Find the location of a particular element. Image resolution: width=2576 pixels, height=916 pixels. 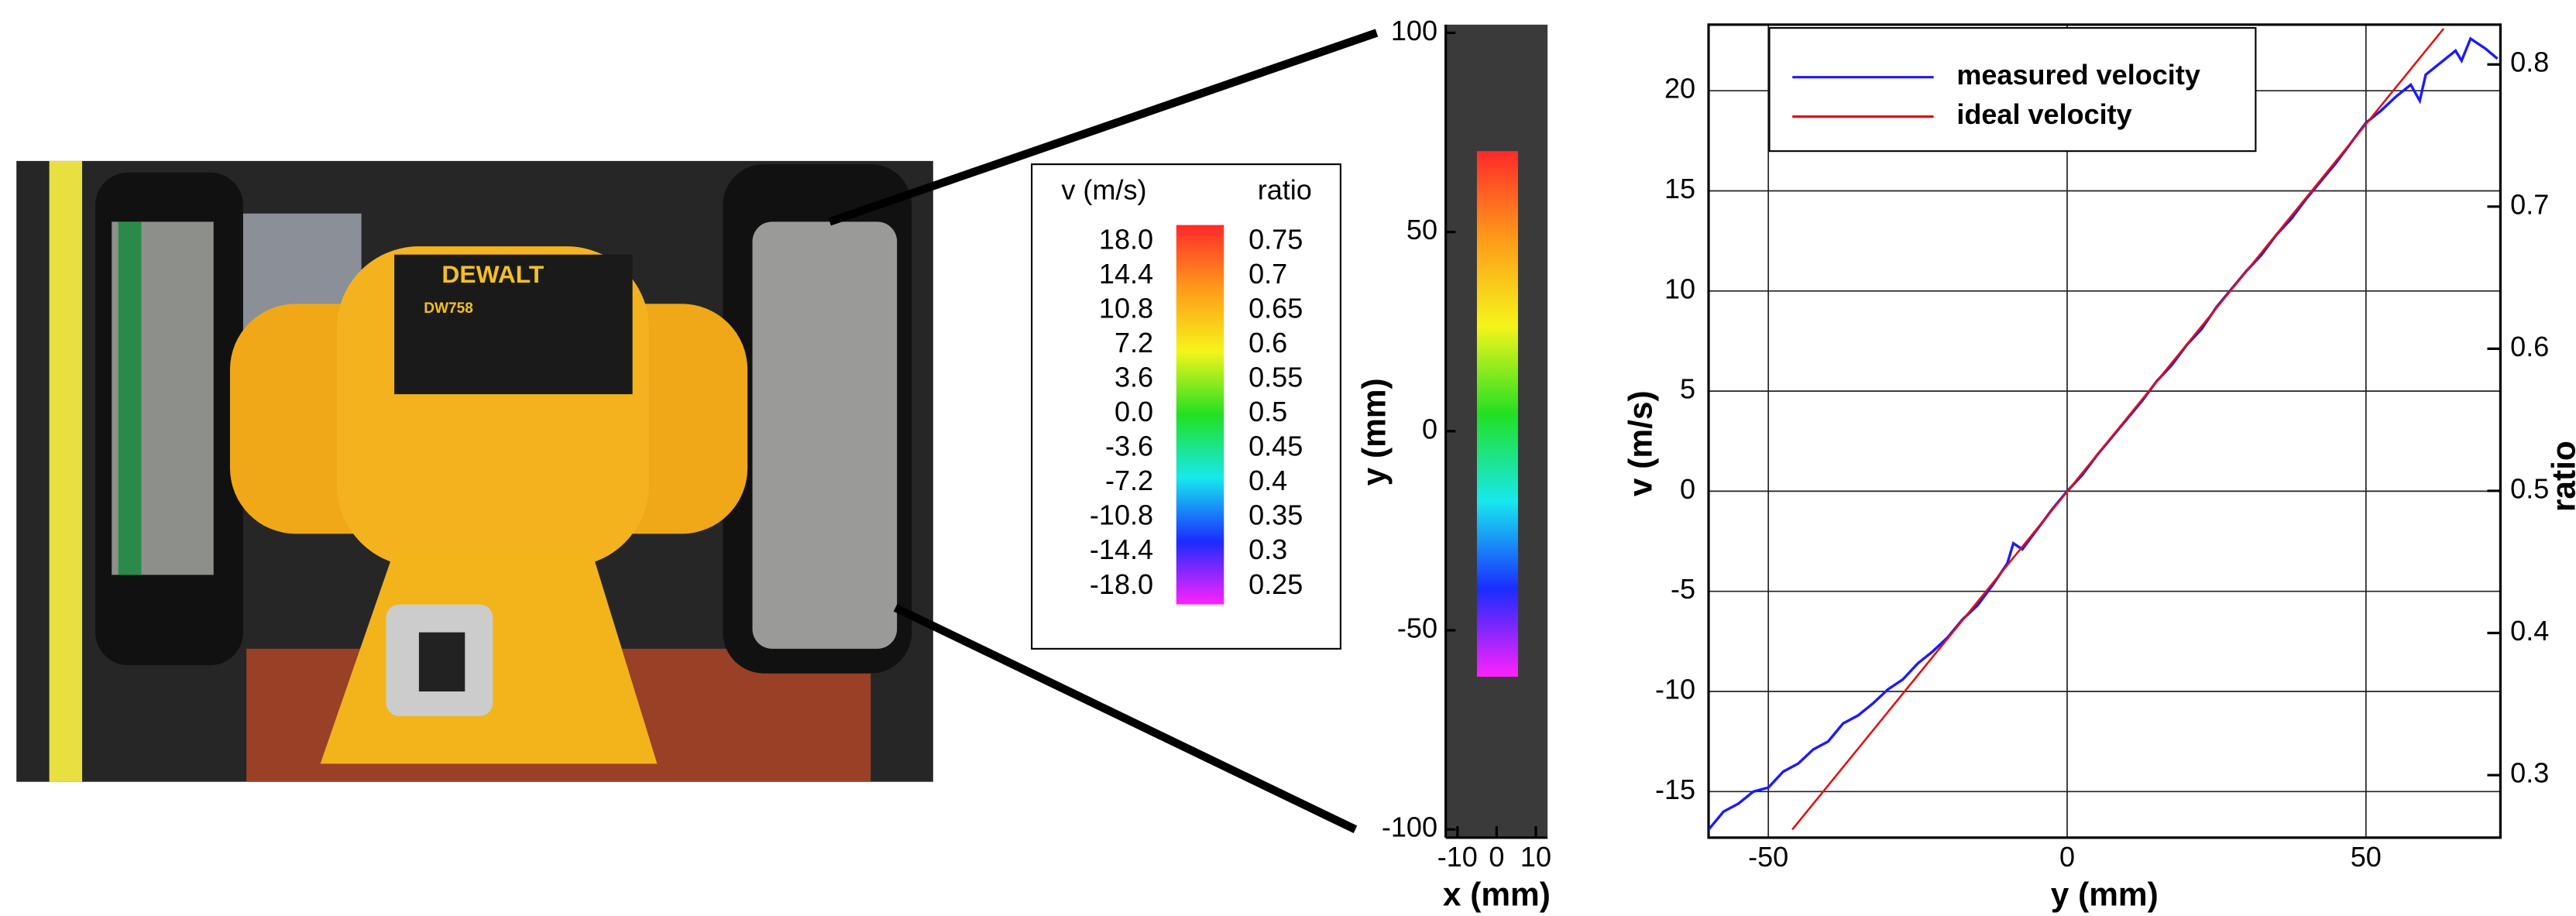

colorbar-label: 10.8 is located at coordinates (1126, 308).